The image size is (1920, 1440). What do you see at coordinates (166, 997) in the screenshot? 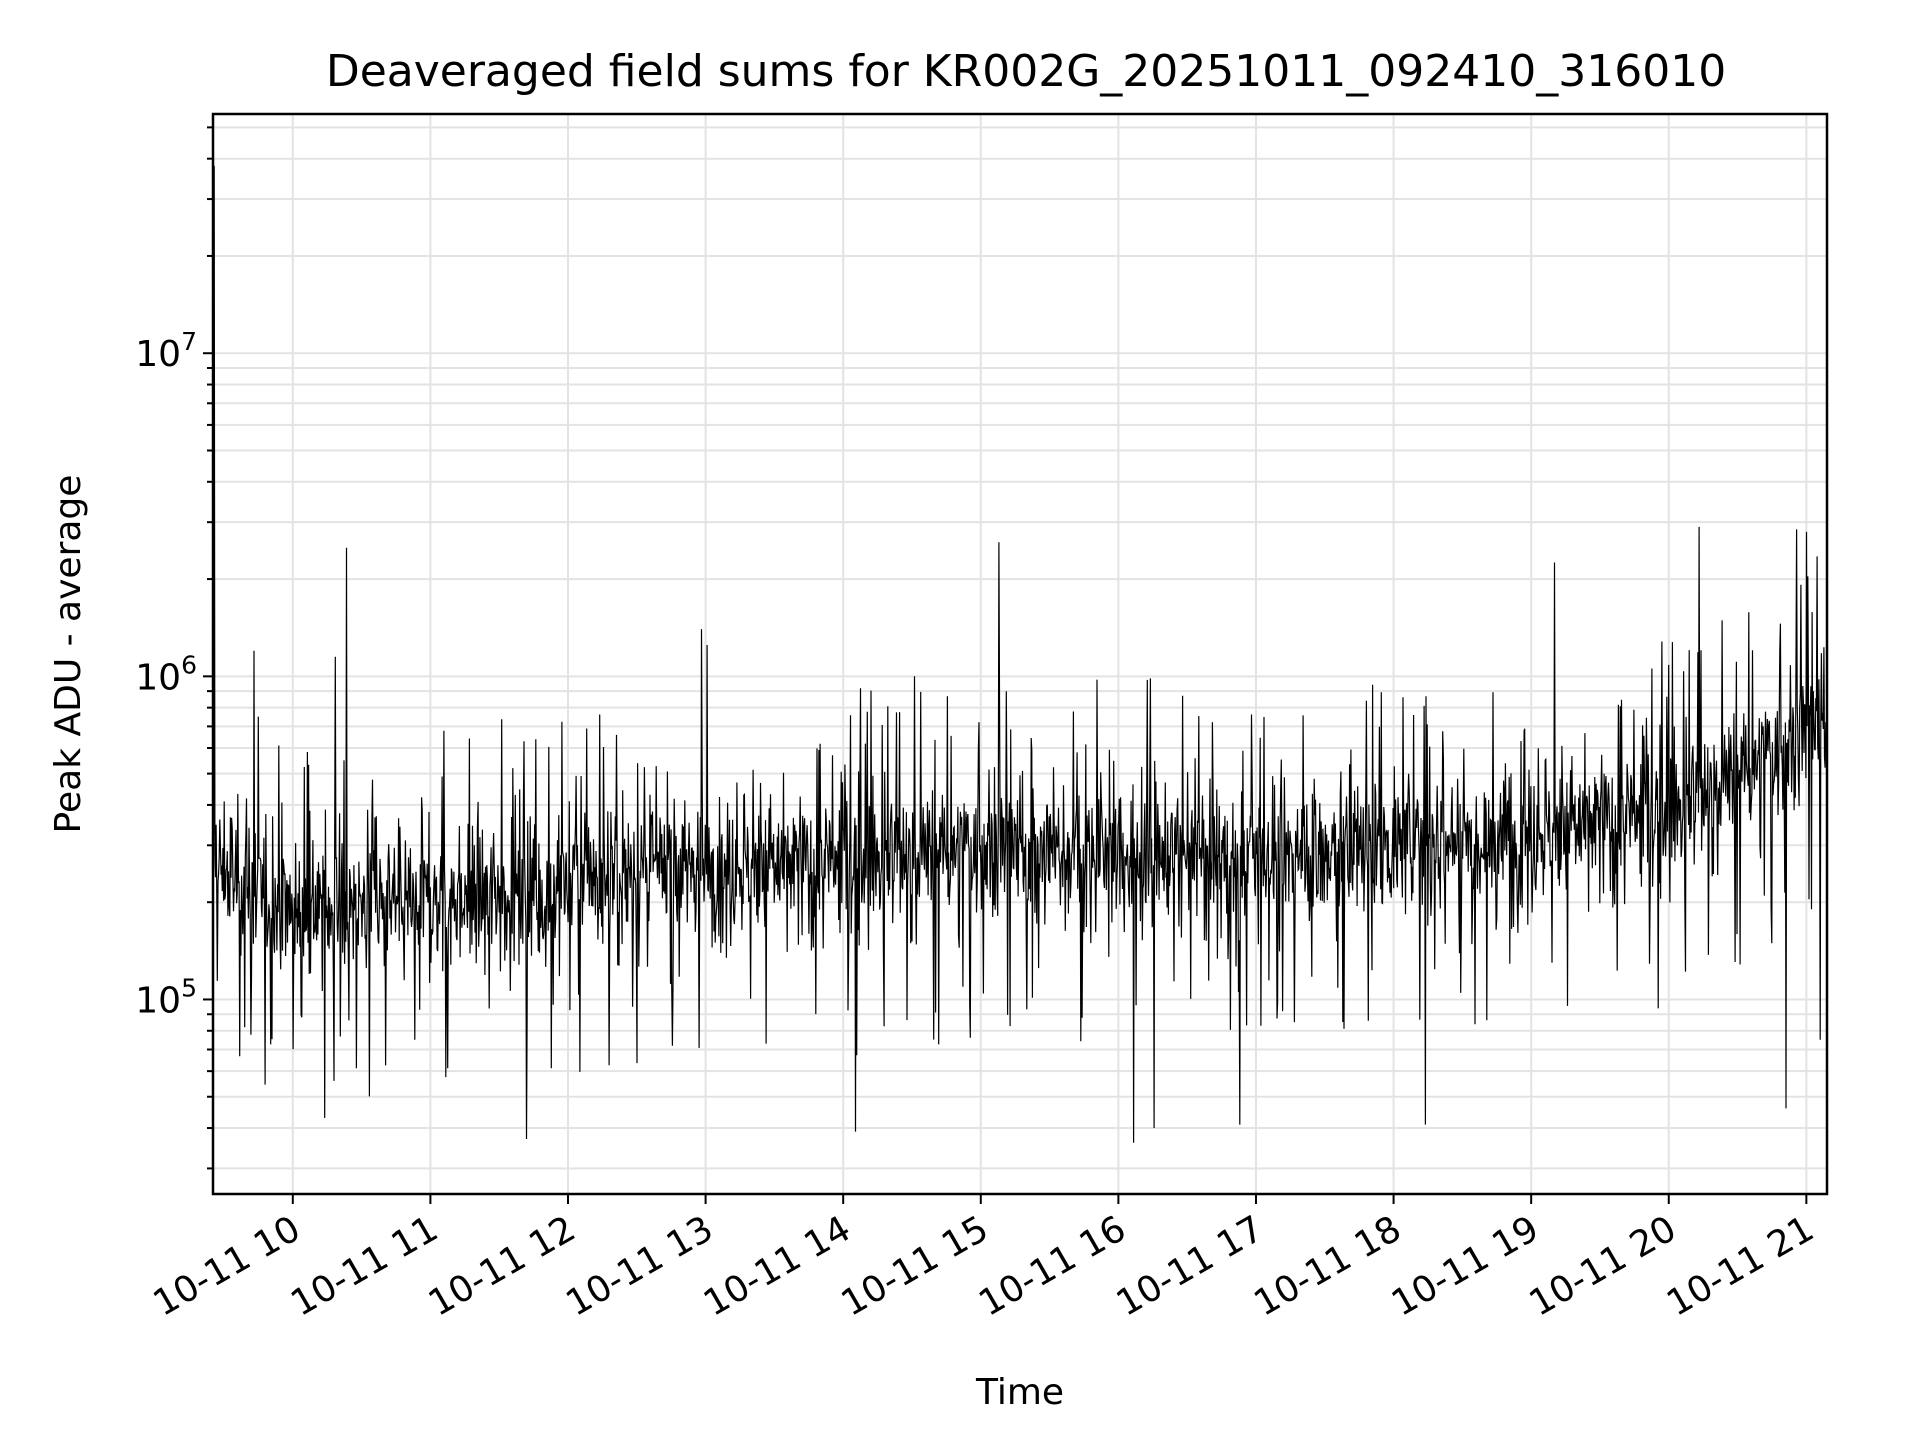
I see `y-tick-label: 10⁵` at bounding box center [166, 997].